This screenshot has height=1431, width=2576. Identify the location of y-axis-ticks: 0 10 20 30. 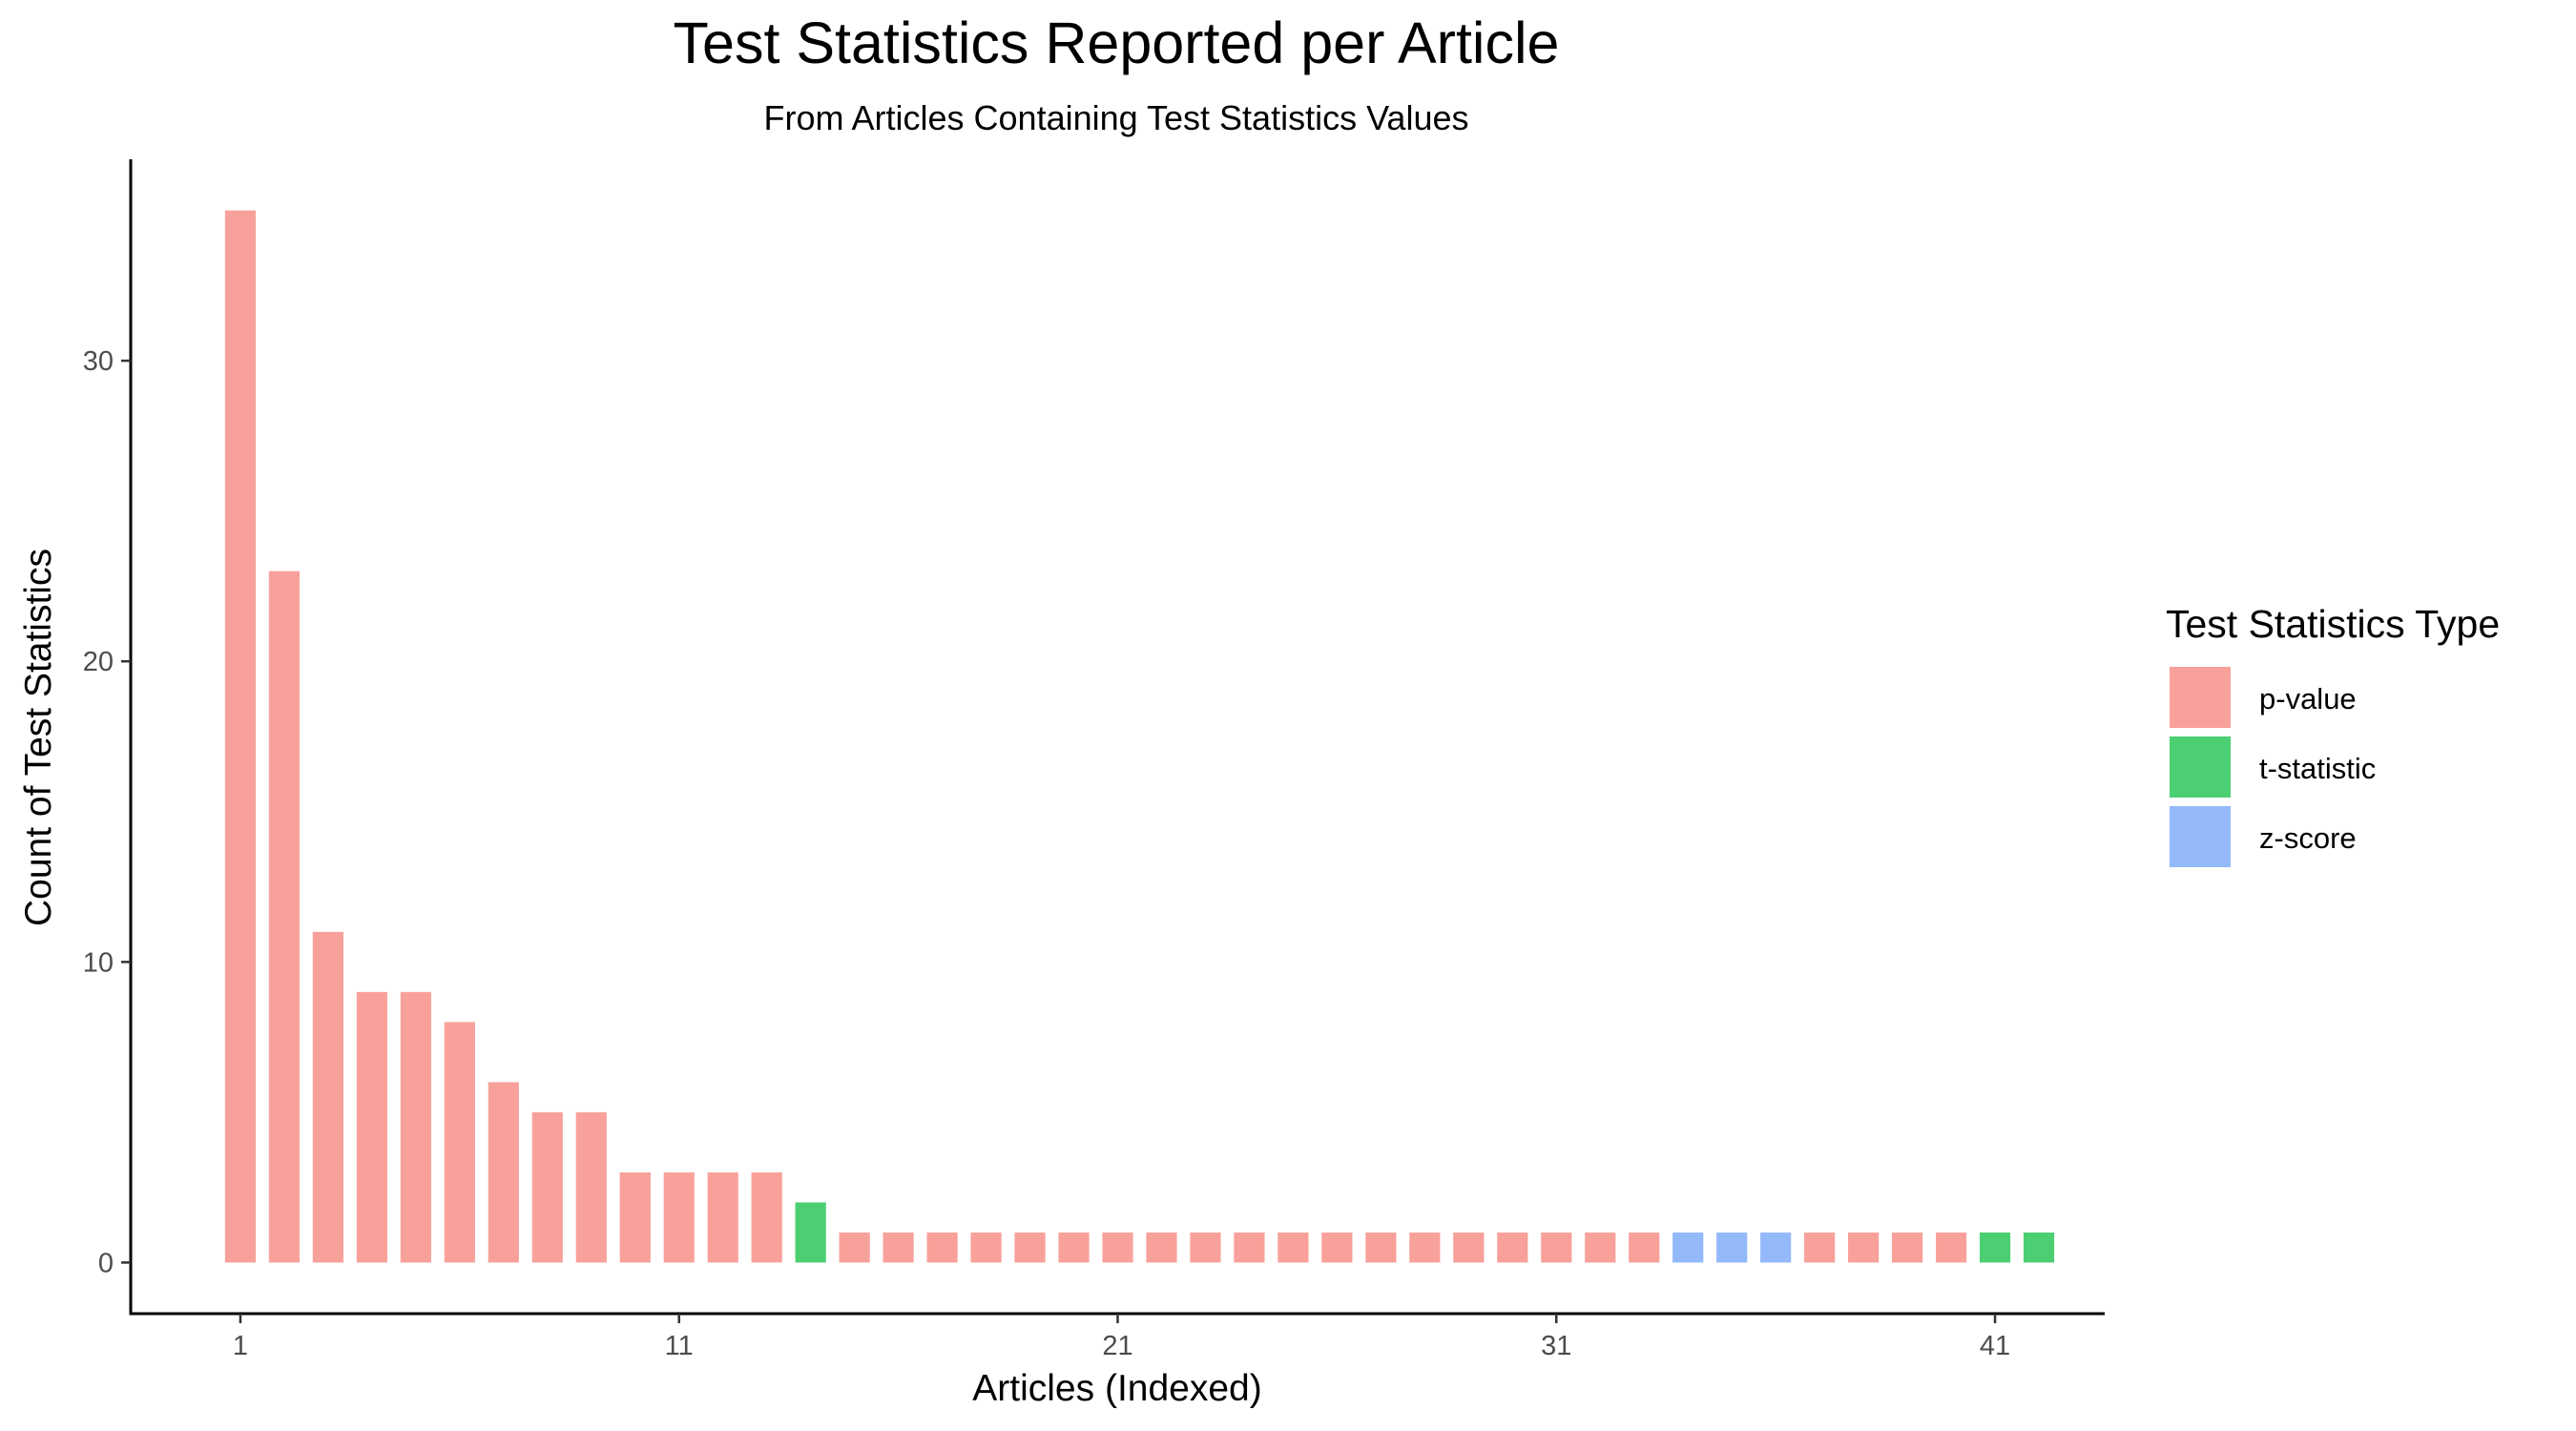
(107, 812).